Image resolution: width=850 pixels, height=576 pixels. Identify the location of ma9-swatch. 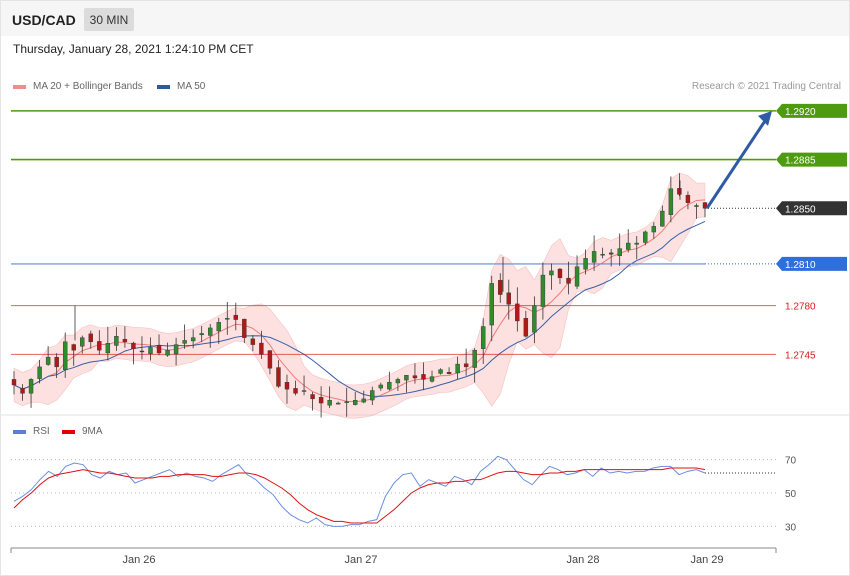
(68, 431).